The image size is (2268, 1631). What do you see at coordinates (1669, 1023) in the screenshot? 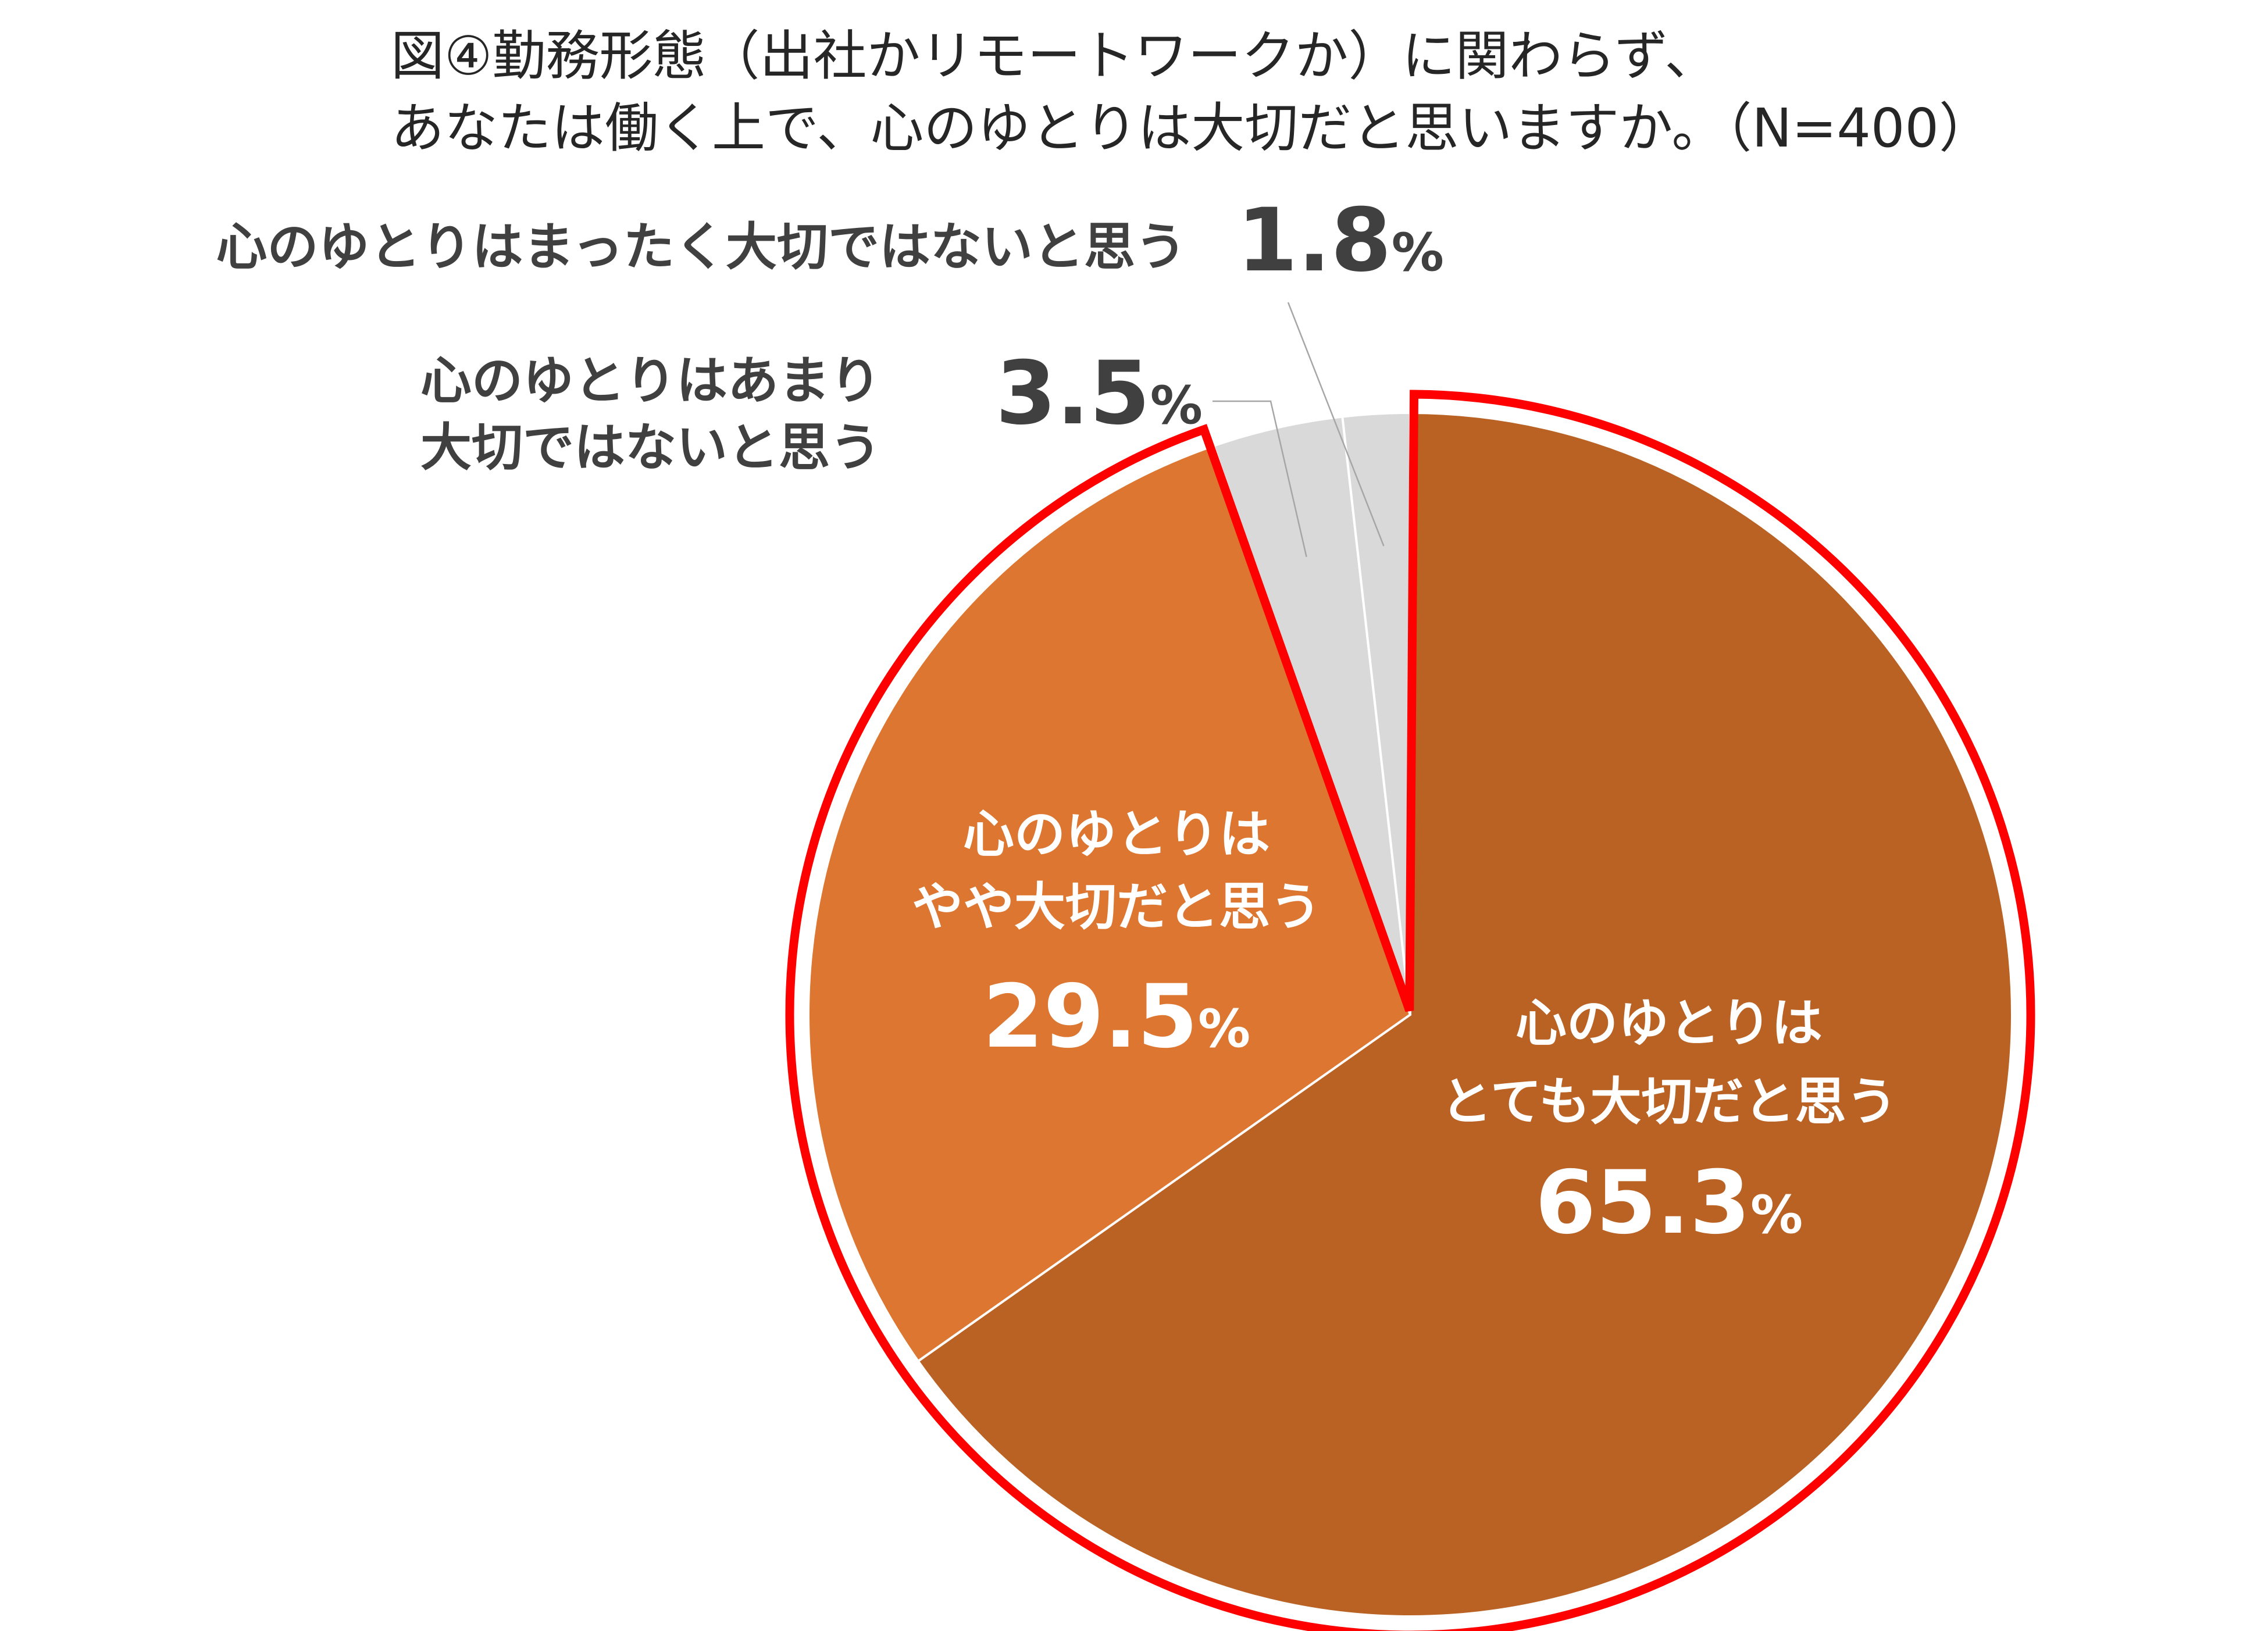
I see `slice-1-label-line-1: 心のゆとりは` at bounding box center [1669, 1023].